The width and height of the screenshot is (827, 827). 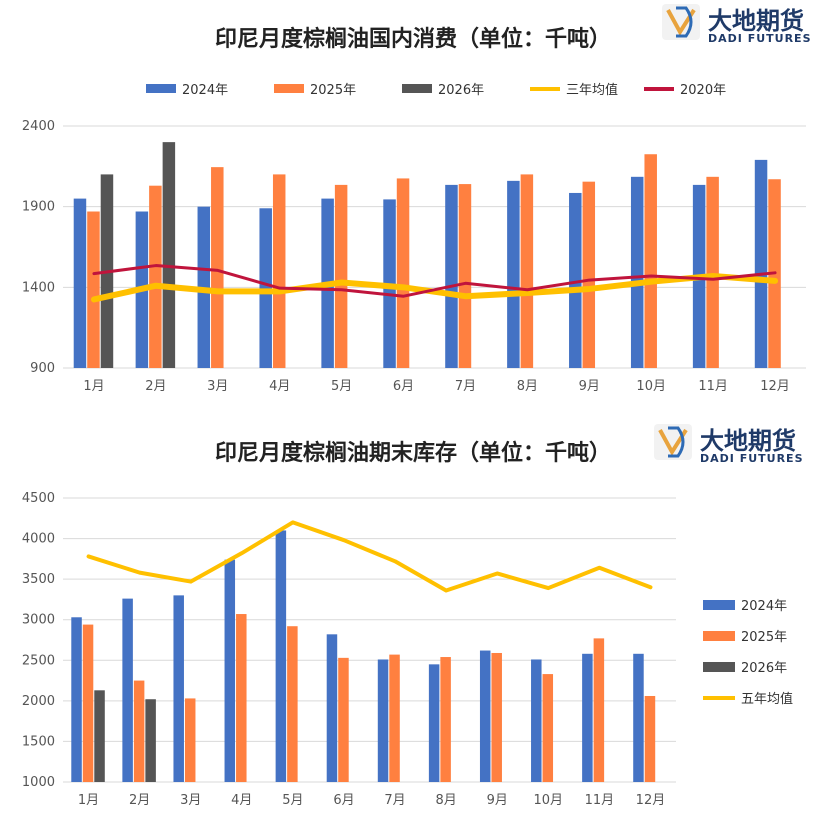 I want to click on chart2-legend-label: 2026年, so click(x=764, y=668).